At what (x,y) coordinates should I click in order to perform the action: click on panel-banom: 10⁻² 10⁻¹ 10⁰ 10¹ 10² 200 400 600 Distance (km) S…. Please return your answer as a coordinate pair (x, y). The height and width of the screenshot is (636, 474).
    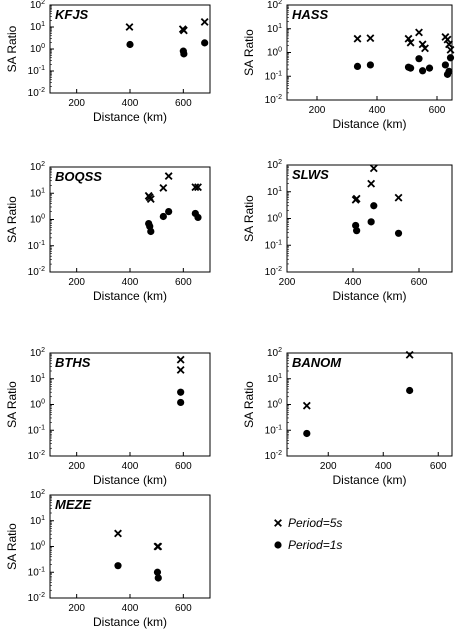
    Looking at the image, I should click on (347, 417).